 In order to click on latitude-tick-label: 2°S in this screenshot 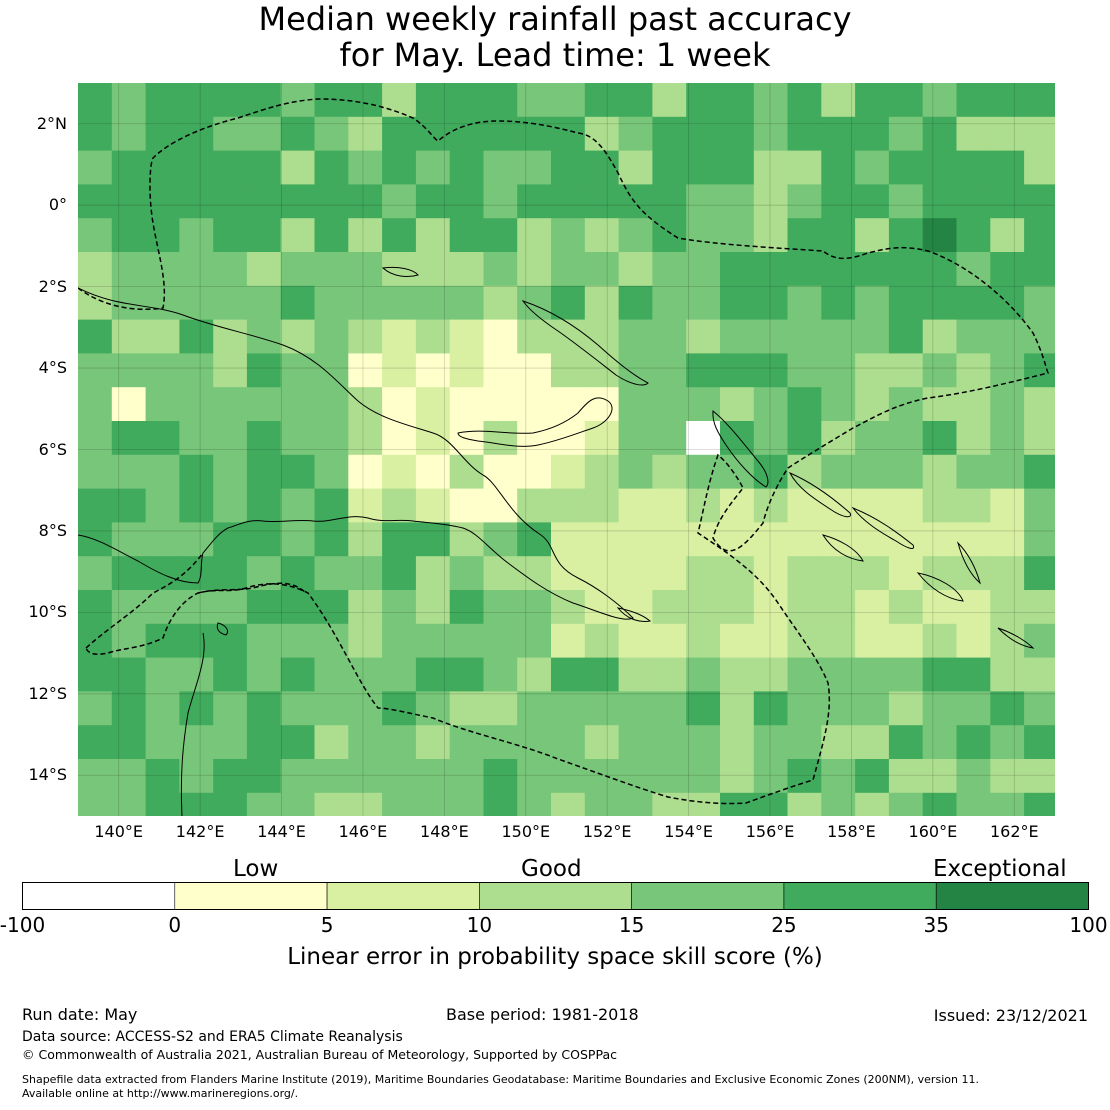, I will do `click(52, 286)`.